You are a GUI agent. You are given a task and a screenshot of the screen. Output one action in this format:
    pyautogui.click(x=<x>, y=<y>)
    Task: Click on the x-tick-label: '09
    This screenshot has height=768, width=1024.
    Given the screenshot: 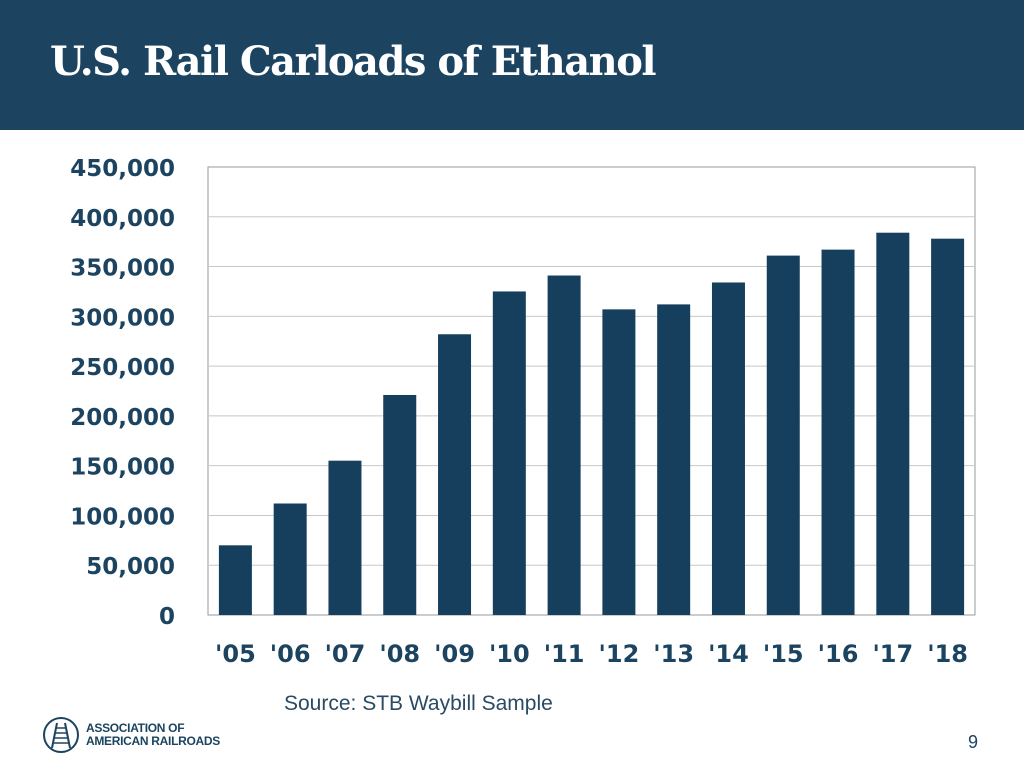 What is the action you would take?
    pyautogui.click(x=454, y=654)
    